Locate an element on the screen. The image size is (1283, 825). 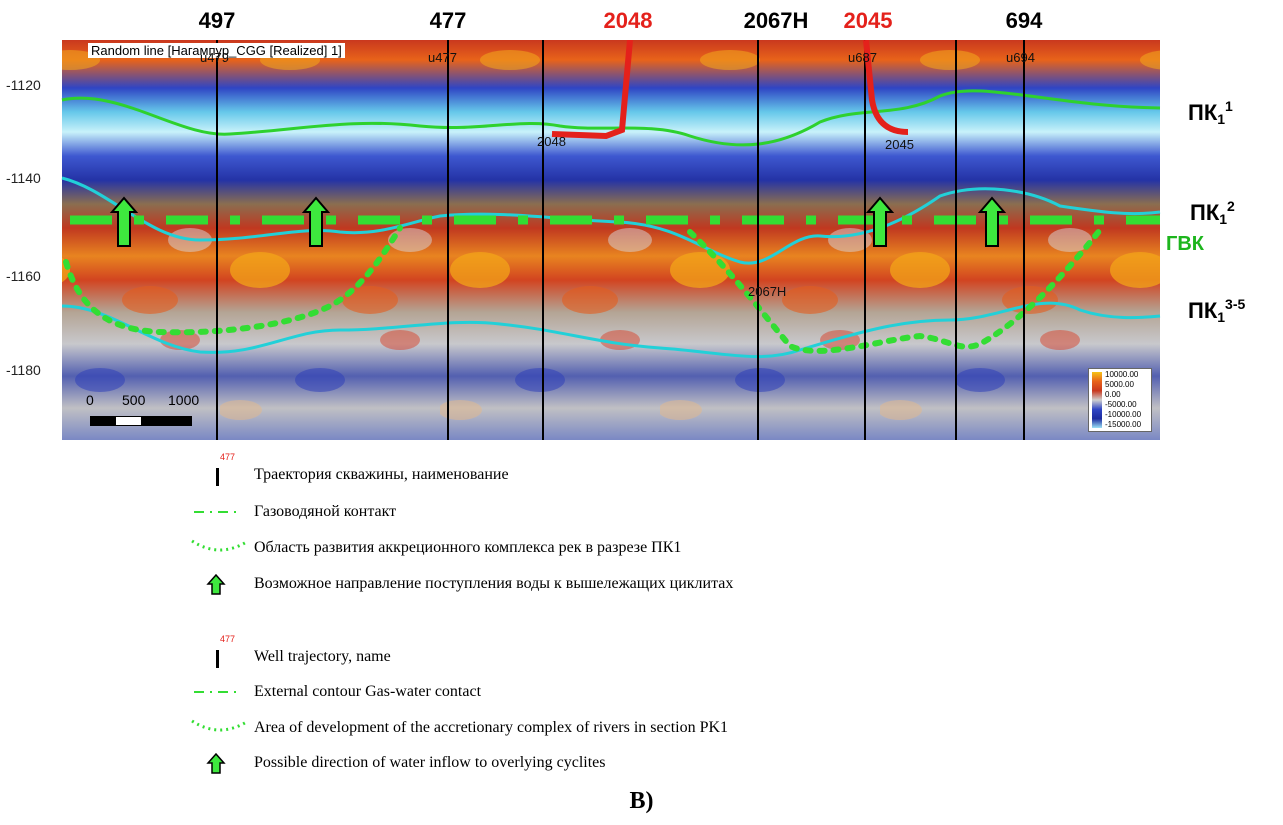
depth-tick-1140: -1140 is located at coordinates (23, 178).